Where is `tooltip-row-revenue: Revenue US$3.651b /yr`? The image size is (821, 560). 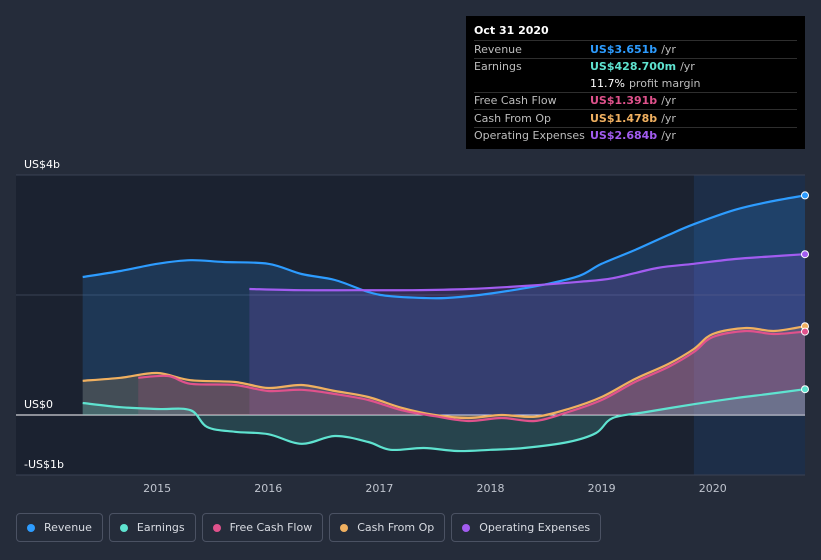 tooltip-row-revenue: Revenue US$3.651b /yr is located at coordinates (635, 49).